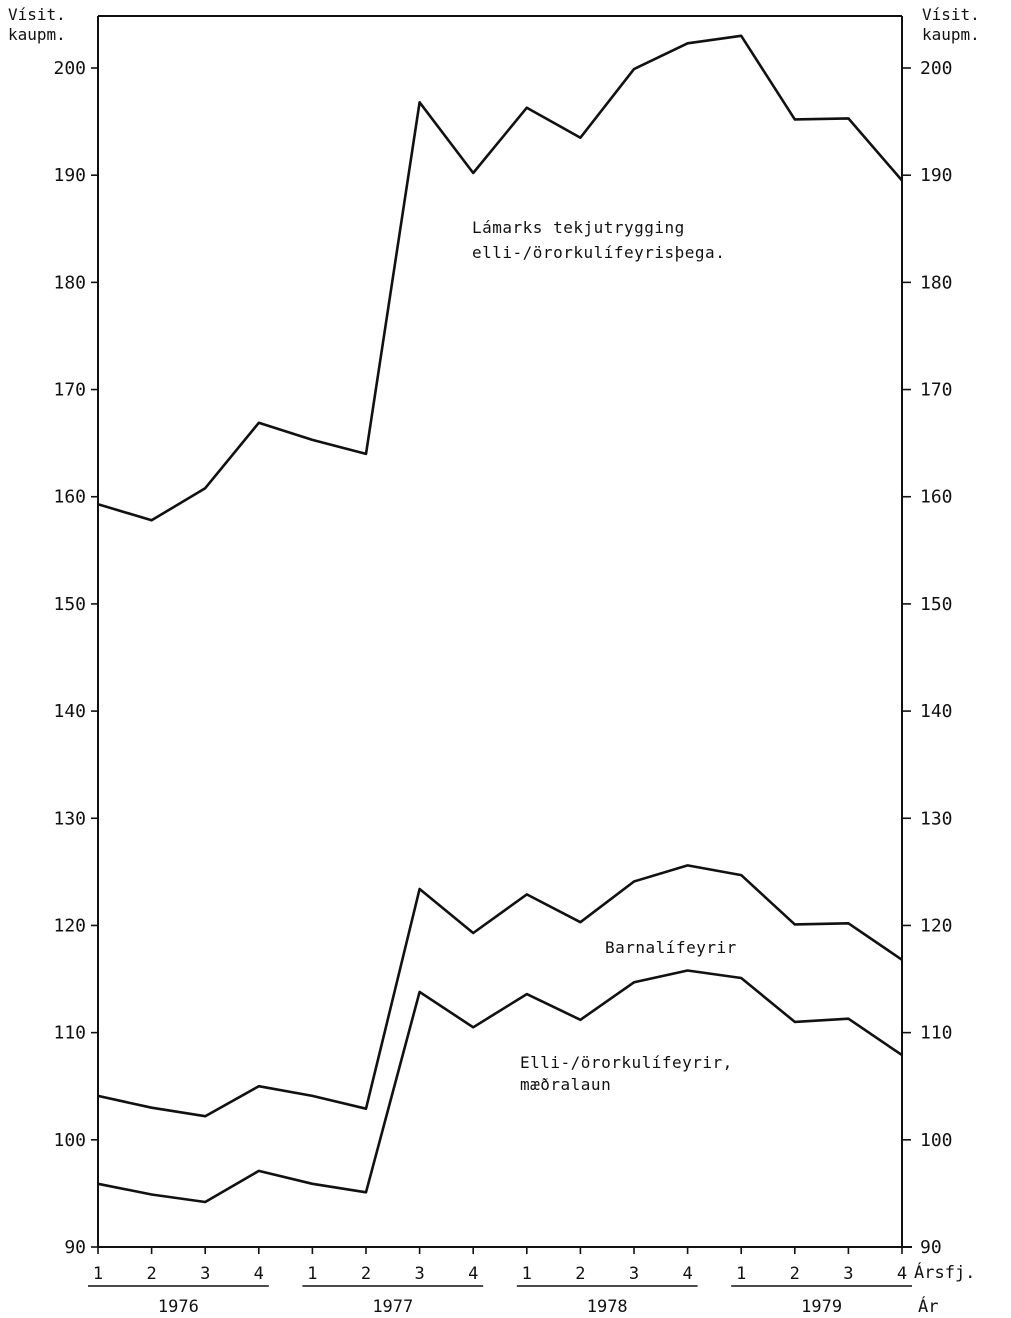 The height and width of the screenshot is (1318, 1011). What do you see at coordinates (312, 1274) in the screenshot?
I see `quarter-label-5: 1` at bounding box center [312, 1274].